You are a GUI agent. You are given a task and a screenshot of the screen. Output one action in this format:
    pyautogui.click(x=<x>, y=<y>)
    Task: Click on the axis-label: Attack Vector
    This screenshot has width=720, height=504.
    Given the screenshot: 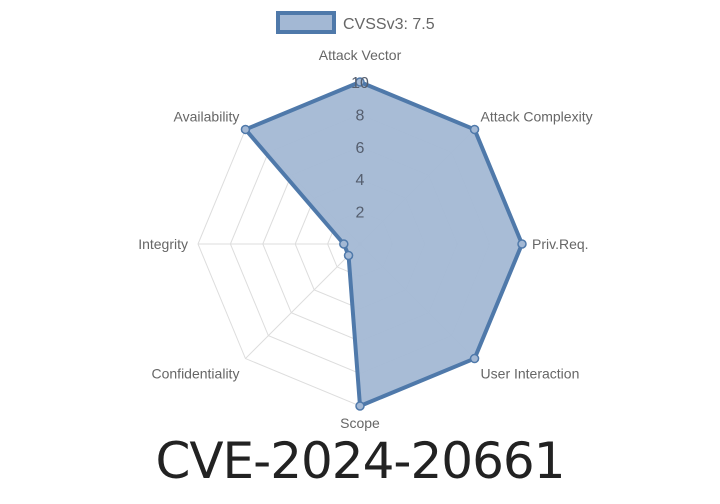 What is the action you would take?
    pyautogui.click(x=360, y=55)
    